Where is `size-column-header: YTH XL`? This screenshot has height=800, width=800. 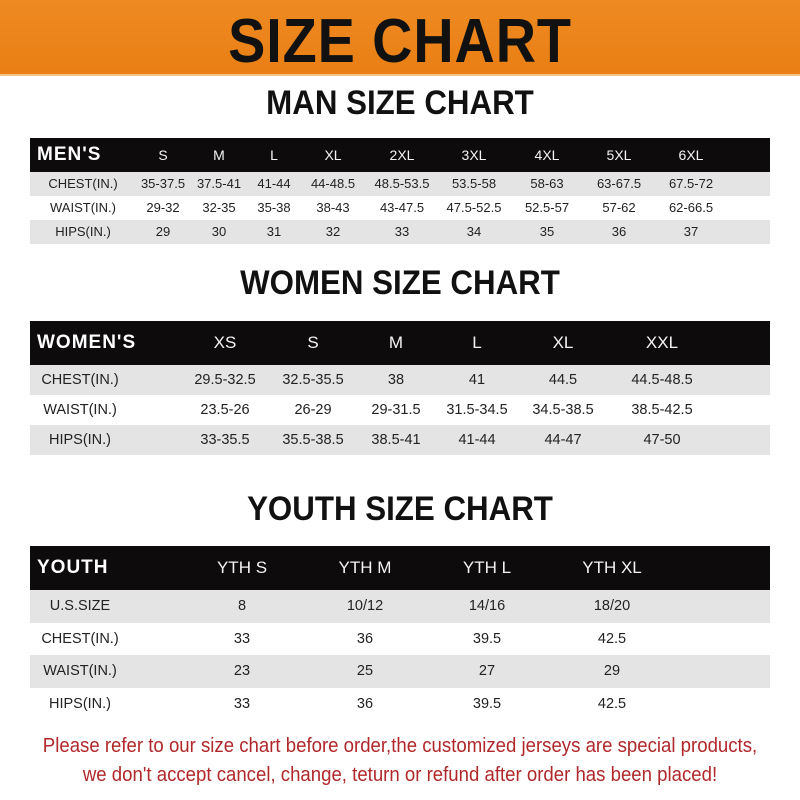 size-column-header: YTH XL is located at coordinates (612, 567).